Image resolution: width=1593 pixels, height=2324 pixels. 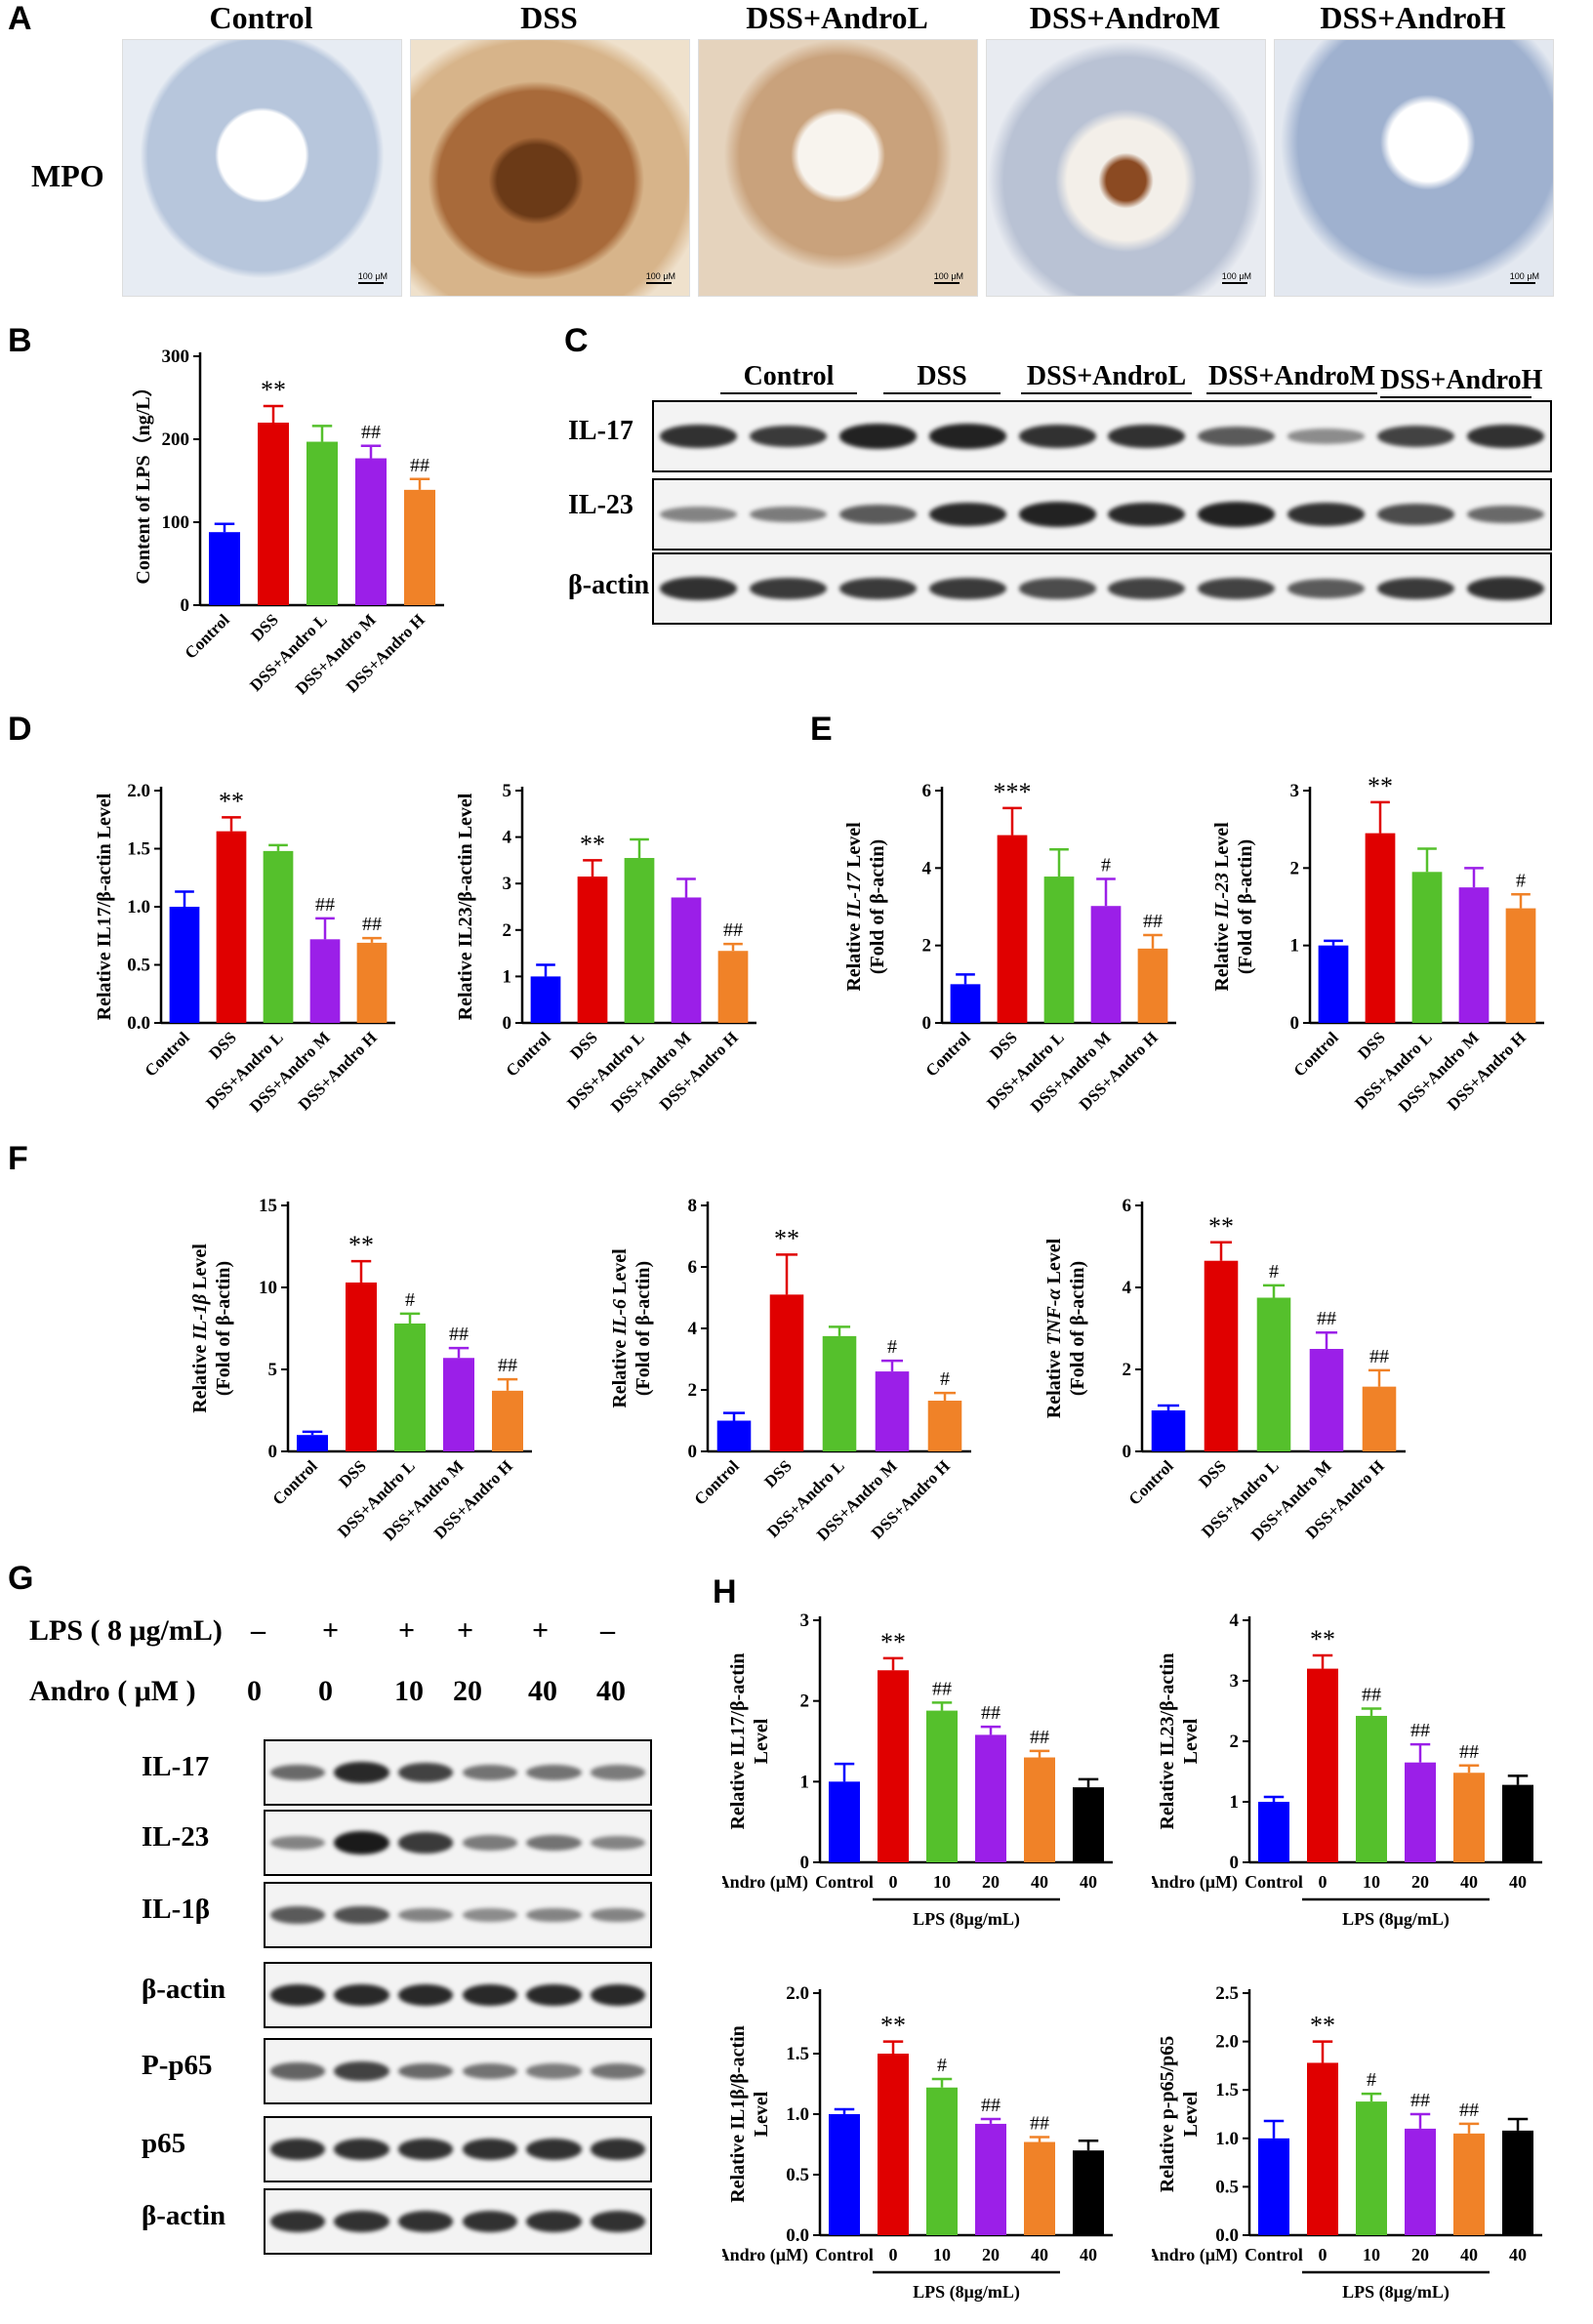 What do you see at coordinates (67, 176) in the screenshot?
I see `row-label-mpo: MPO` at bounding box center [67, 176].